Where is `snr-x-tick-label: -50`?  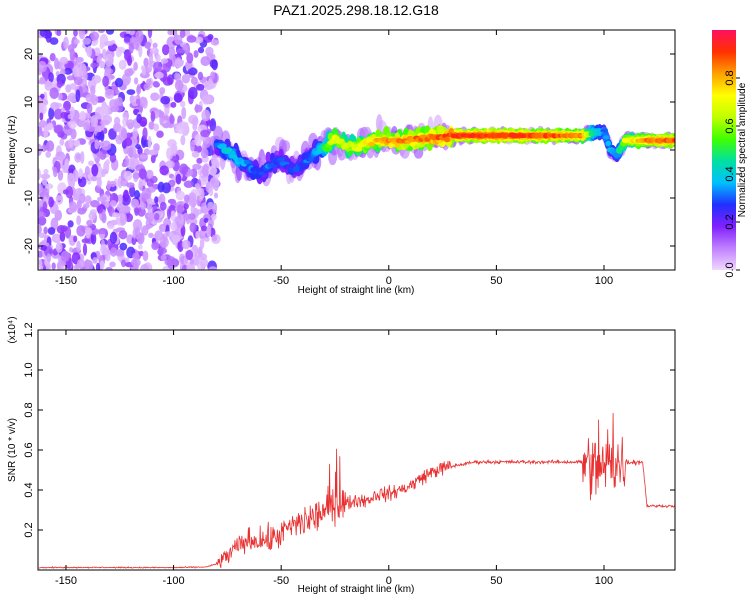
snr-x-tick-label: -50 is located at coordinates (281, 581).